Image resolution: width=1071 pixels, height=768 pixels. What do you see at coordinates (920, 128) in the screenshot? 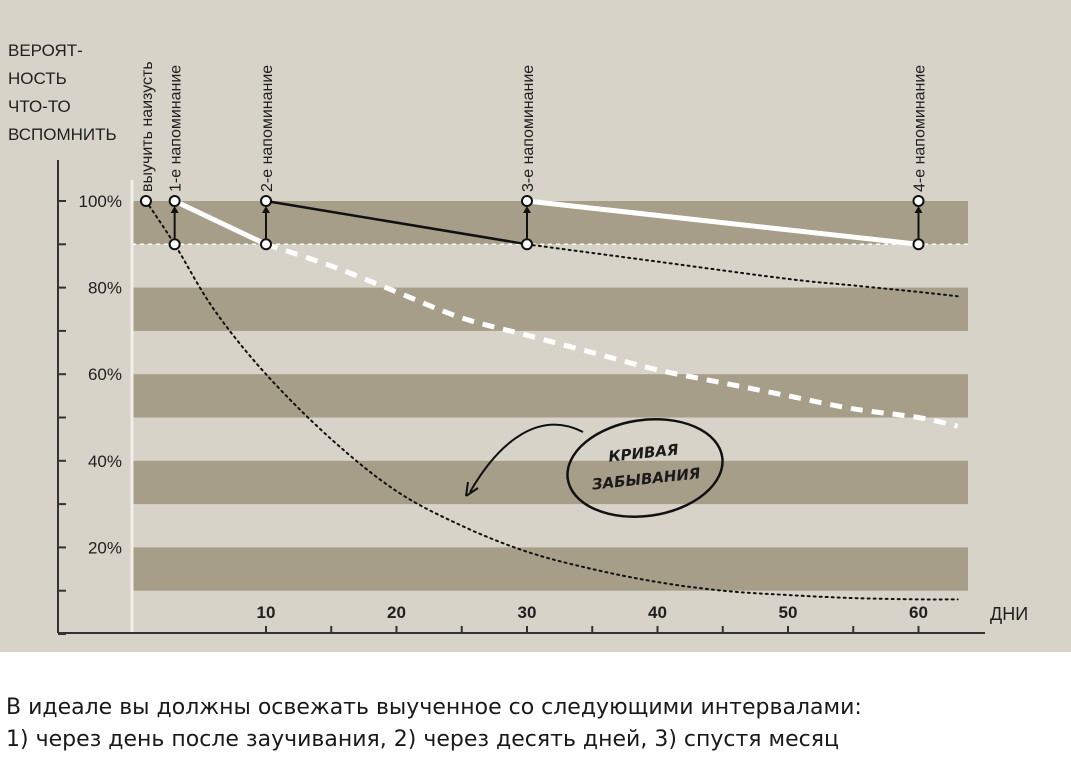
I see `event-label: 4-е напоминание` at bounding box center [920, 128].